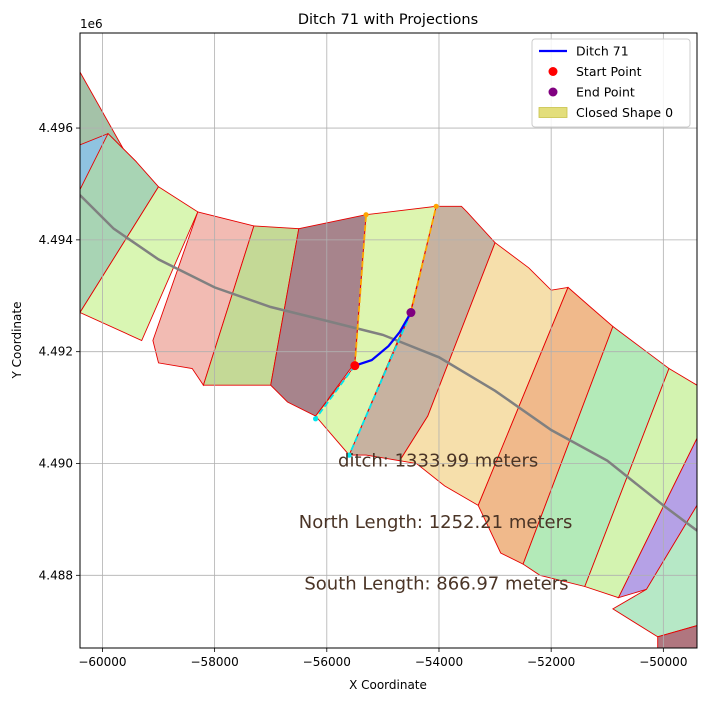 The image size is (705, 706). What do you see at coordinates (609, 71) in the screenshot?
I see `legend-label: Start Point` at bounding box center [609, 71].